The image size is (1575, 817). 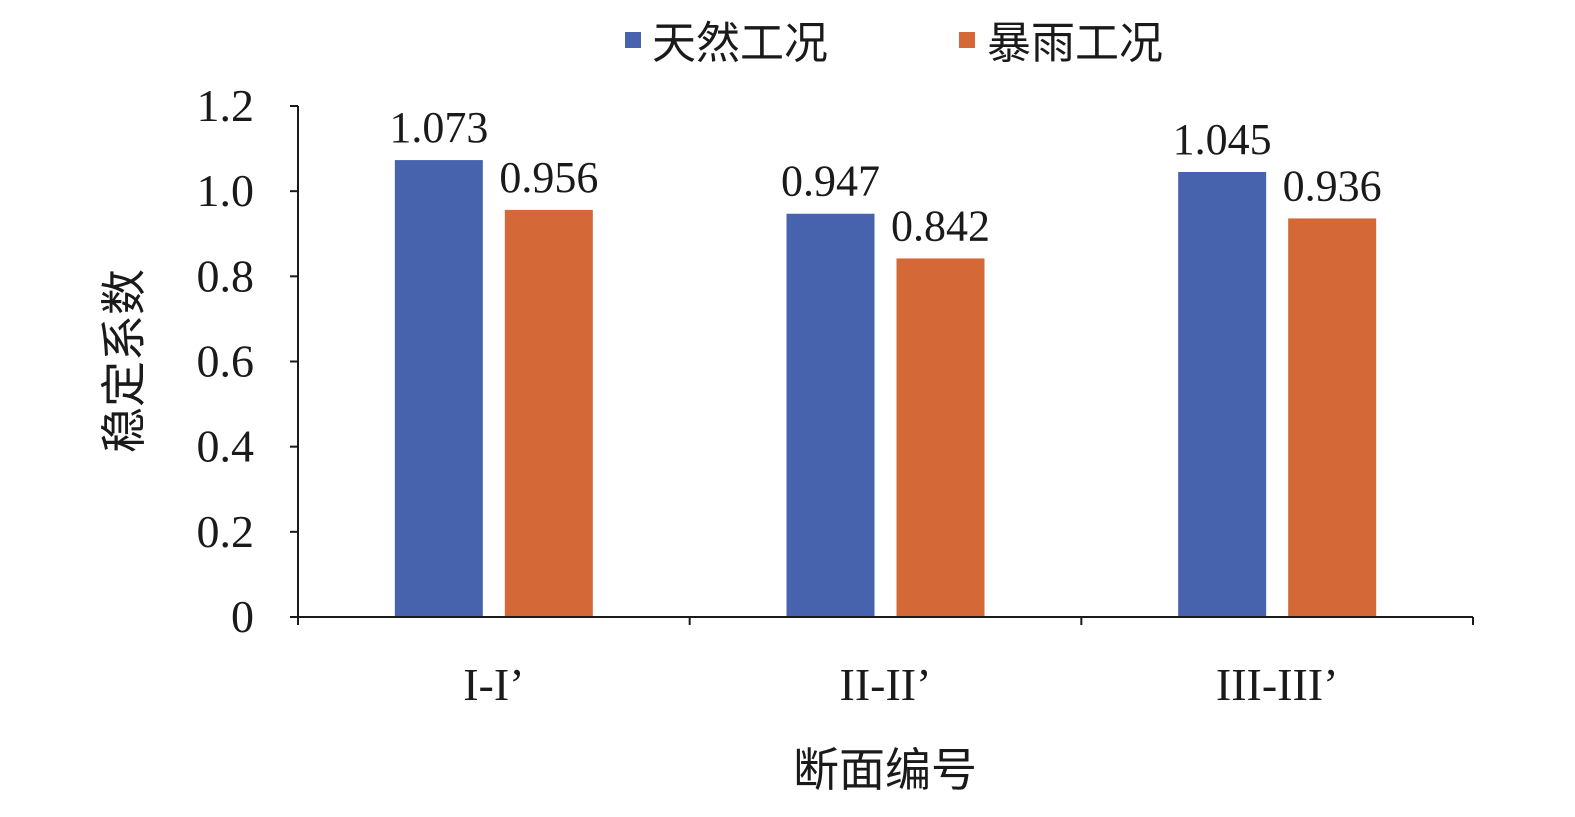 I want to click on data-label-2-2: 0.842, so click(x=940, y=225).